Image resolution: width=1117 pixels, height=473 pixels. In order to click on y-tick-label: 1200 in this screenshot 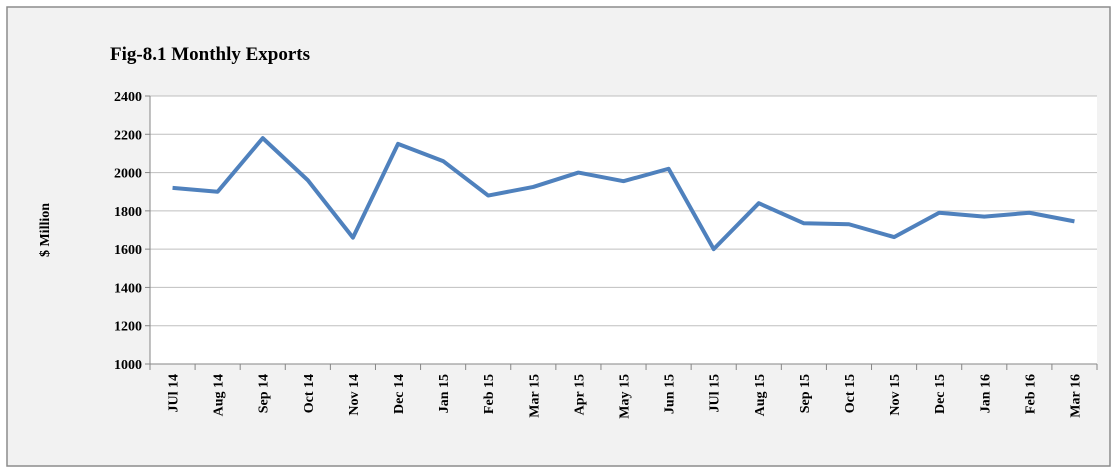, I will do `click(128, 327)`.